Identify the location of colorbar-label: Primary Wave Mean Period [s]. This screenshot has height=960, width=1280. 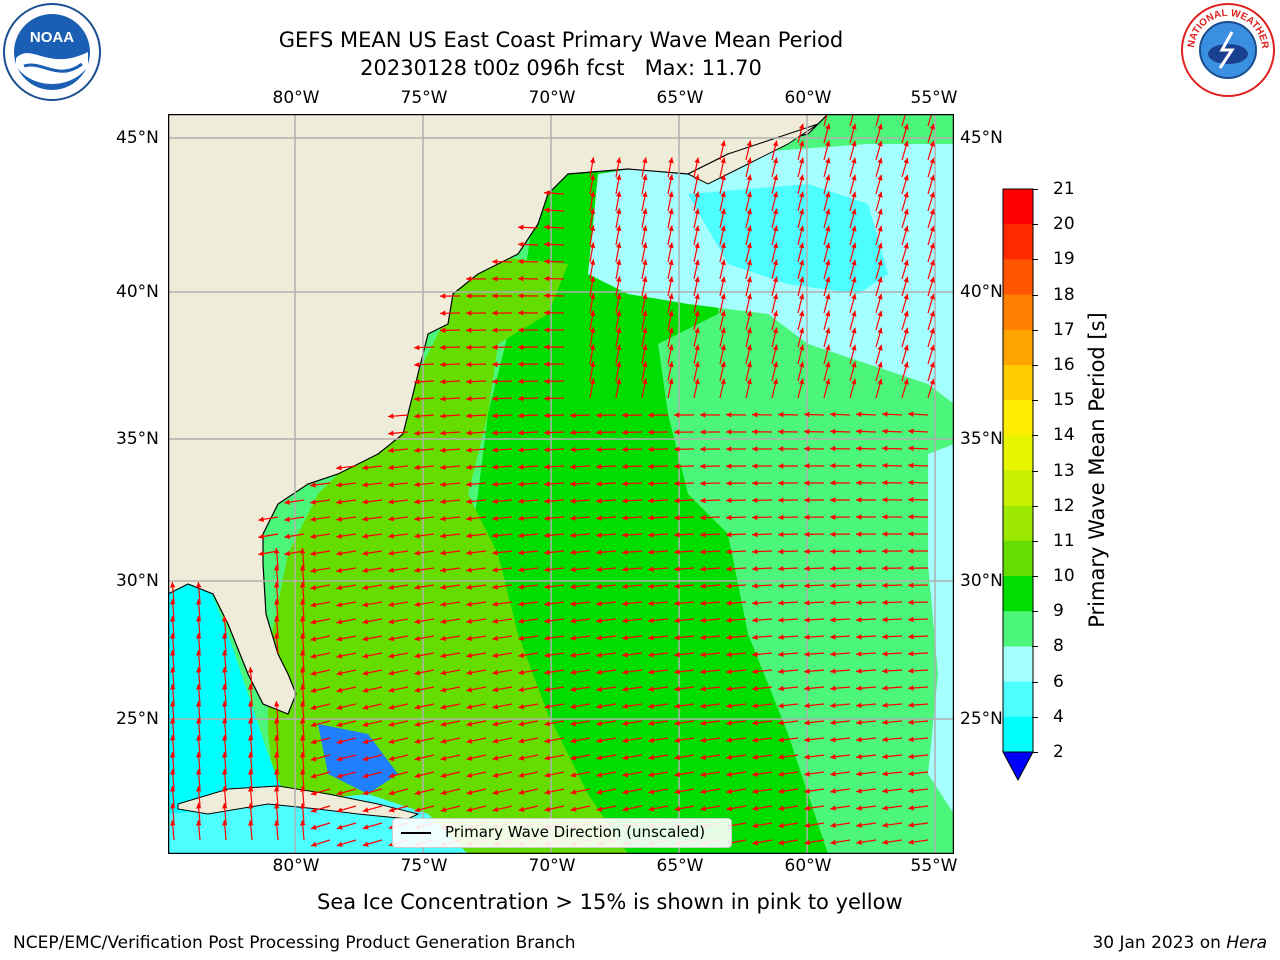
(1097, 470).